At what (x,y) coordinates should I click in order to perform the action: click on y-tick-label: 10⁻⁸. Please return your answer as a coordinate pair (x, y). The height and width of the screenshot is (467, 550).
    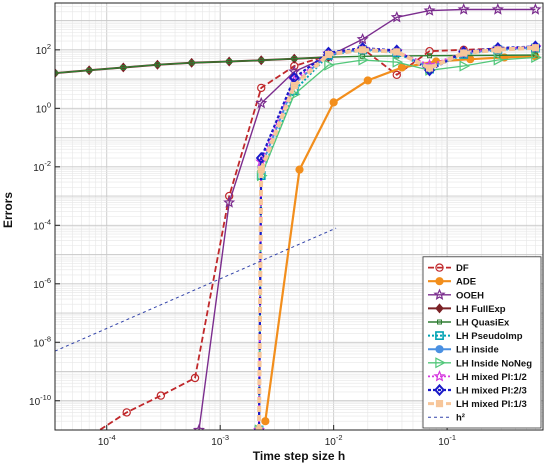
    Looking at the image, I should click on (42, 341).